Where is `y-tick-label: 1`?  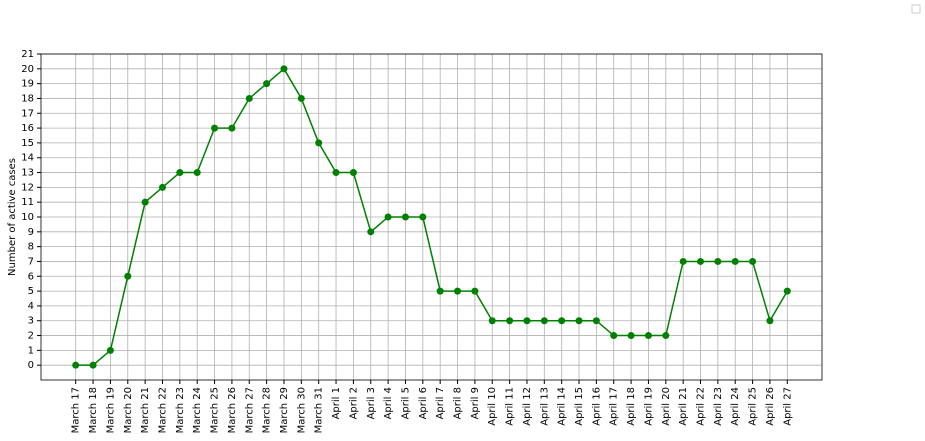 y-tick-label: 1 is located at coordinates (31, 350).